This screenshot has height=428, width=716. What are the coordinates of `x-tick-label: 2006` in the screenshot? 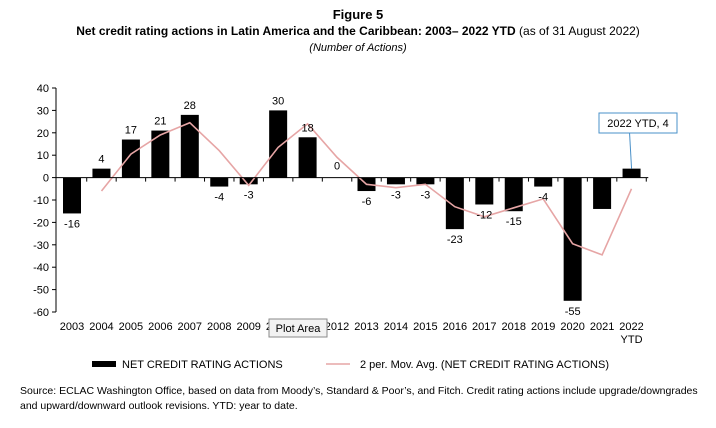 It's located at (160, 327).